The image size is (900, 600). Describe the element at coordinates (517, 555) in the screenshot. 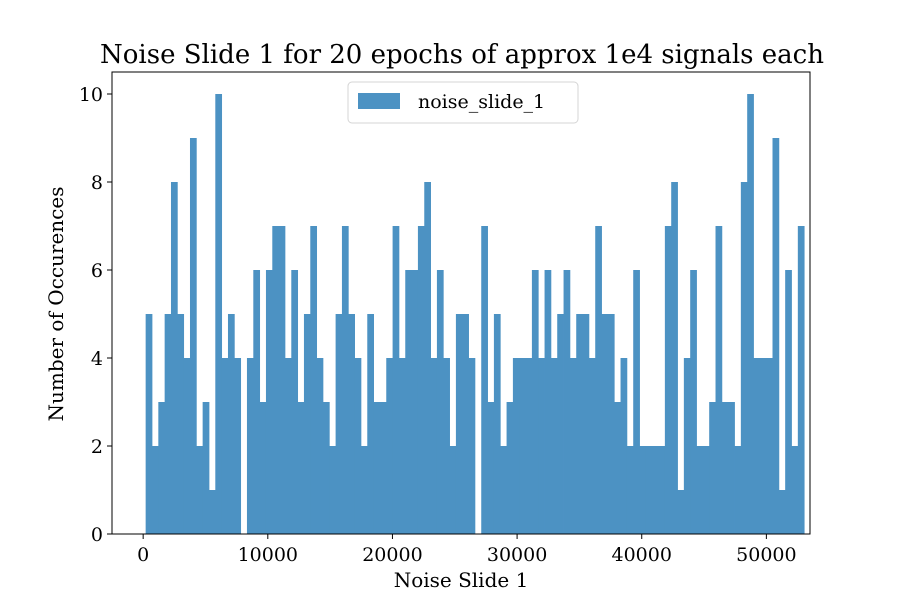

I see `x-tick-label: 30000` at that location.